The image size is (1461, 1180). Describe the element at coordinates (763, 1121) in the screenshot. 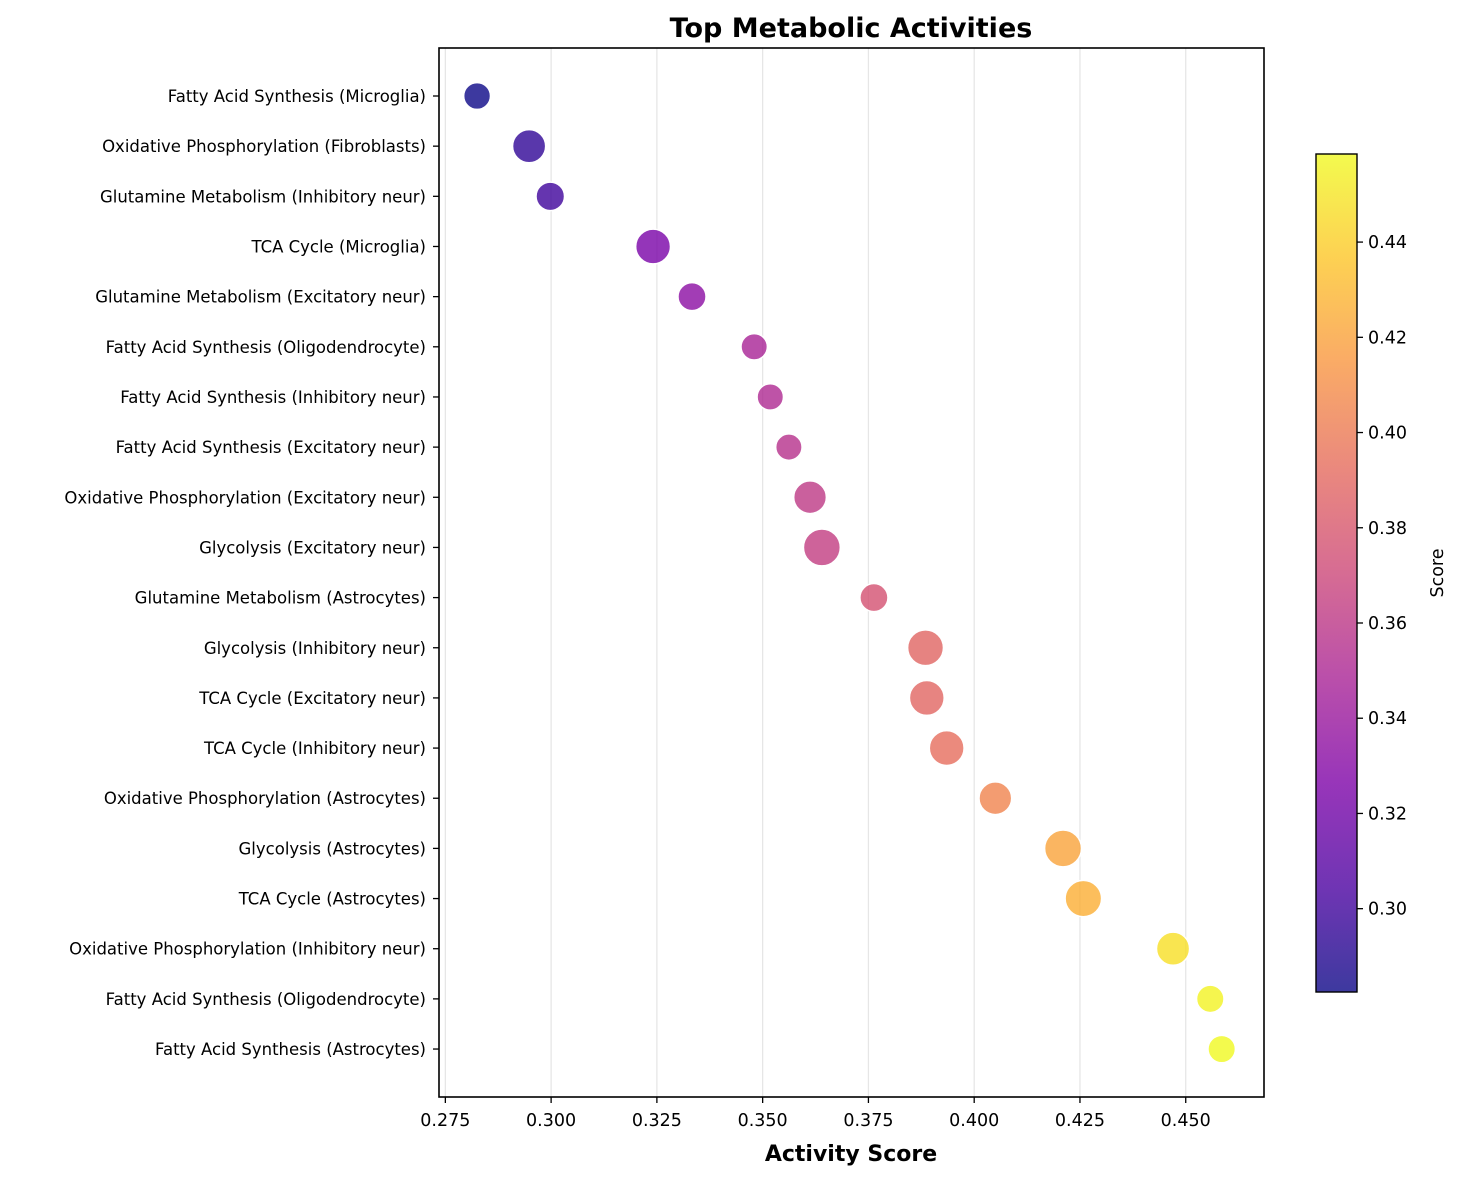

I see `x-tick-label: 0.350` at that location.